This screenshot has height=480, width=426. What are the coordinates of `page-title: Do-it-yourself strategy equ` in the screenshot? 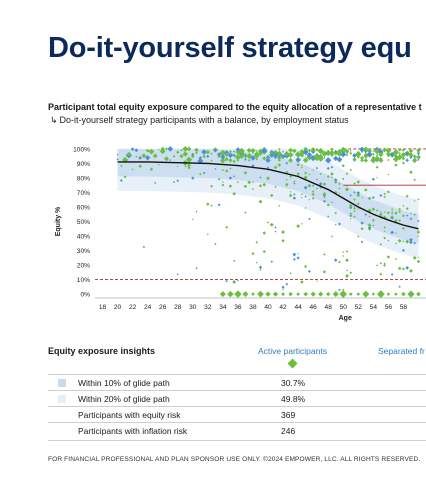 It's located at (230, 48).